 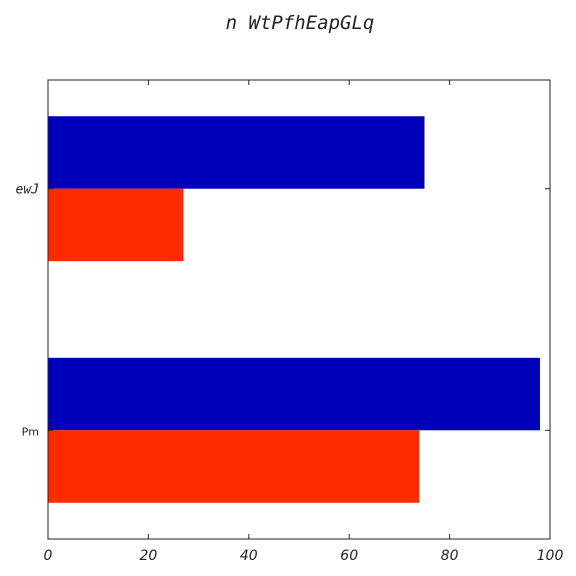 I want to click on x-tick-label: 80, so click(x=450, y=556).